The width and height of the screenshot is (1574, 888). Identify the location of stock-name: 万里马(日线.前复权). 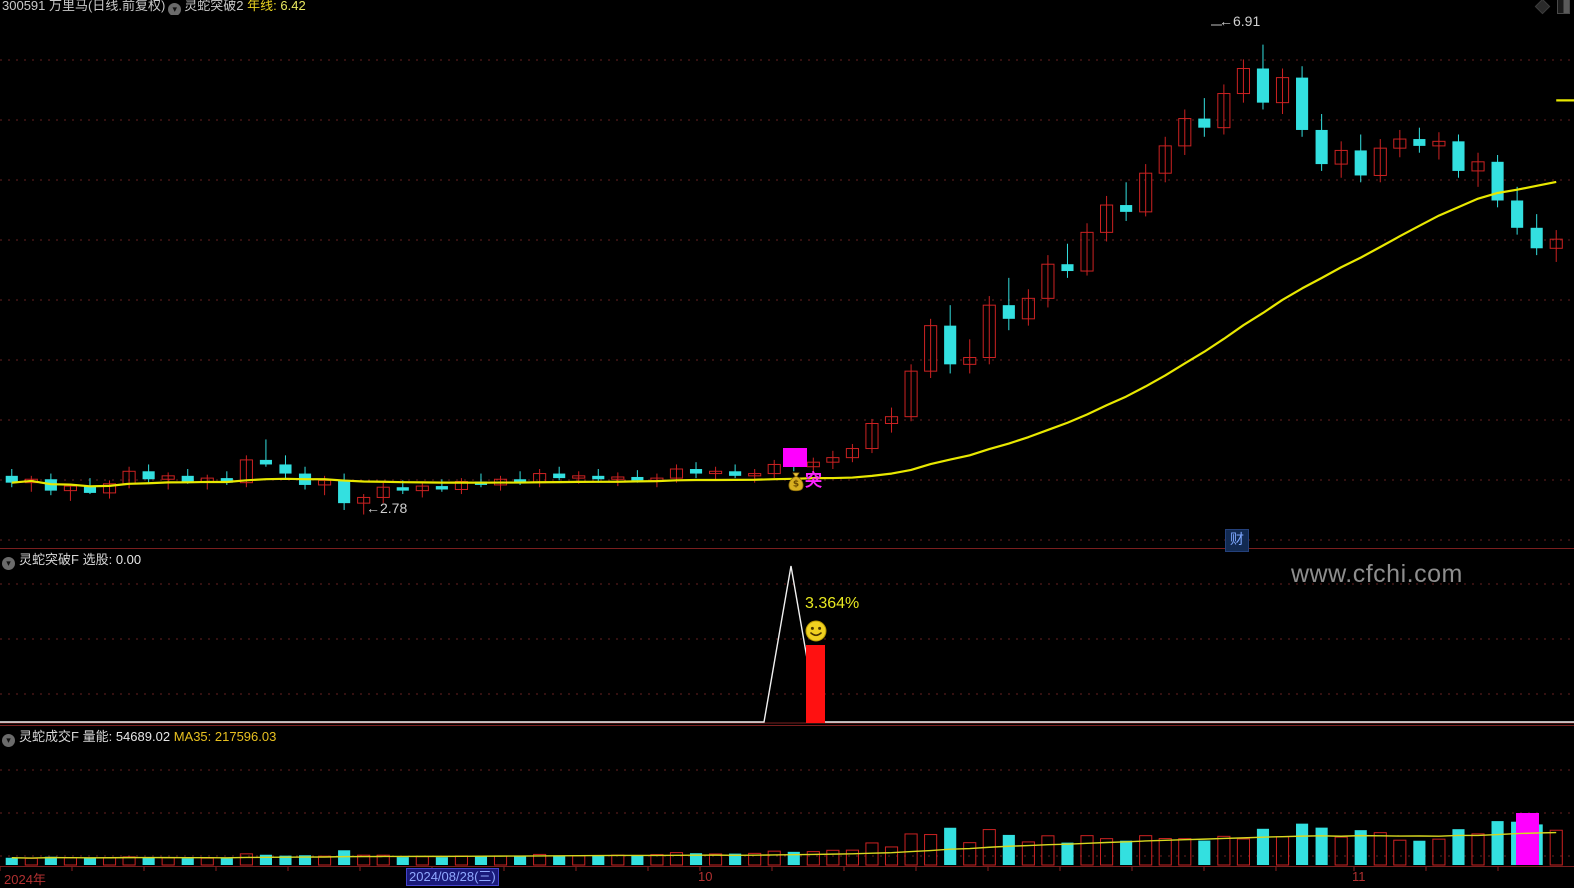
(107, 6).